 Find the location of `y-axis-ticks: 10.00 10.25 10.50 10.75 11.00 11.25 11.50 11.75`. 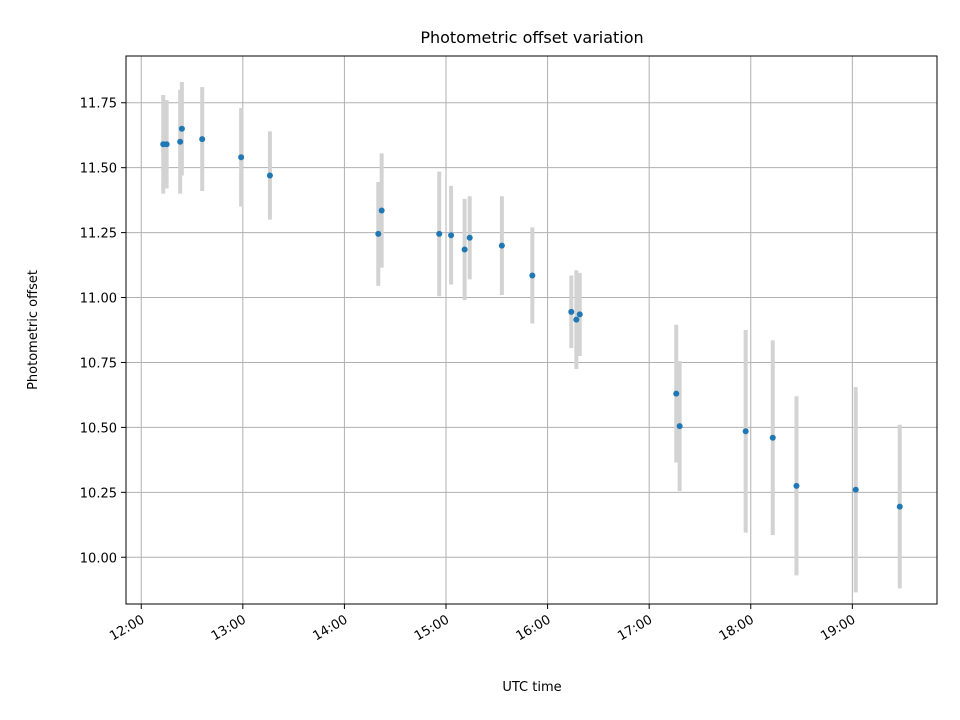

y-axis-ticks: 10.00 10.25 10.50 10.75 11.00 11.25 11.50 11.75 is located at coordinates (103, 331).